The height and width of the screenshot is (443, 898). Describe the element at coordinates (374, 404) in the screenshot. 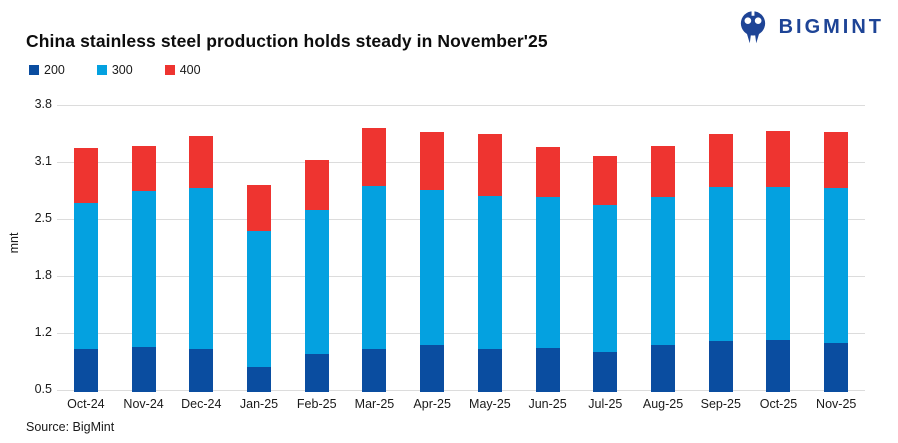

I see `x-tick-label-Mar-25: Mar-25` at that location.